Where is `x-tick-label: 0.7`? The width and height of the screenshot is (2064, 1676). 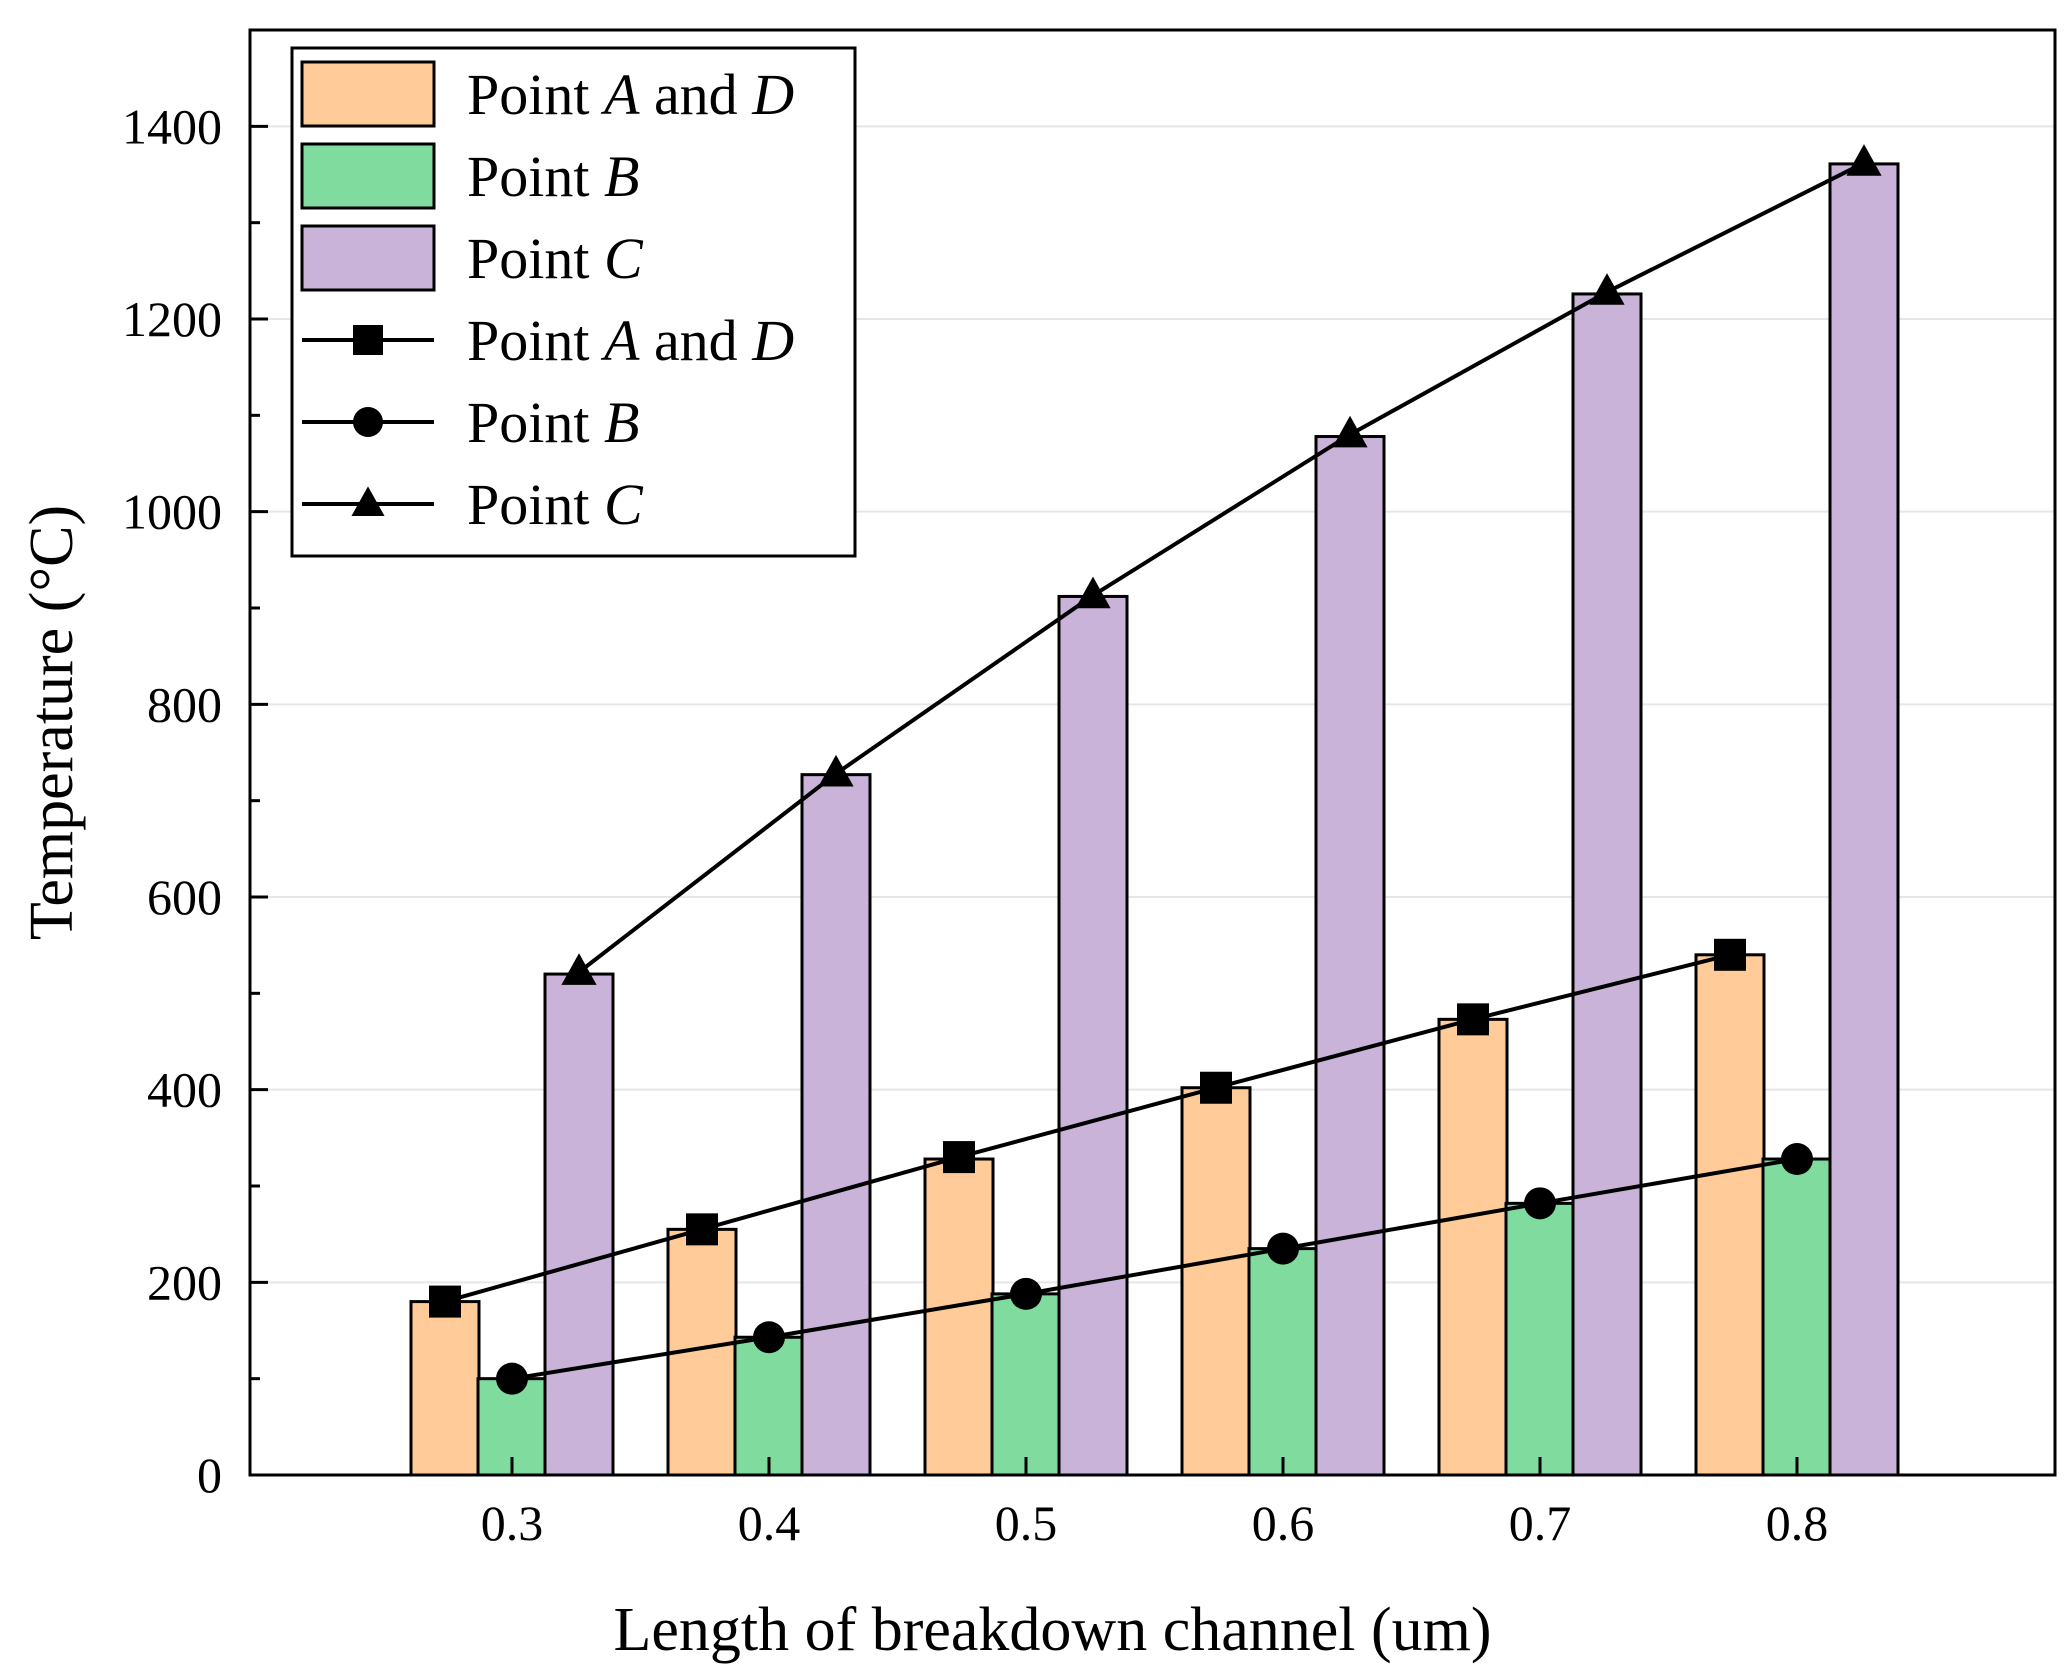
x-tick-label: 0.7 is located at coordinates (1540, 1523).